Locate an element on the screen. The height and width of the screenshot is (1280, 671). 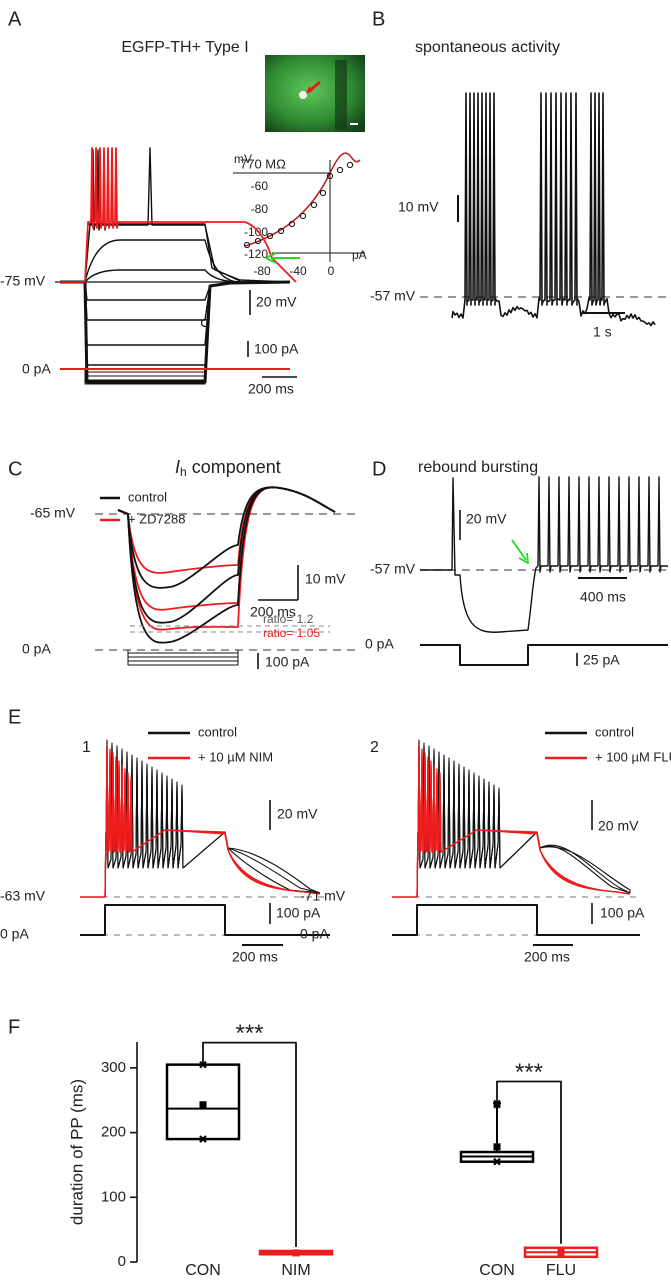
fluorescence-image is located at coordinates (315, 93).